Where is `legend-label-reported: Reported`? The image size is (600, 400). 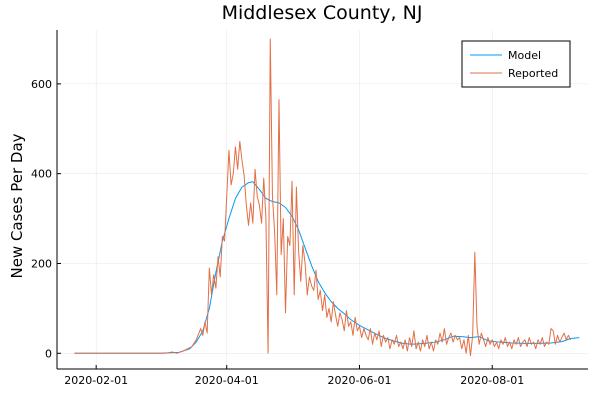 legend-label-reported: Reported is located at coordinates (533, 73).